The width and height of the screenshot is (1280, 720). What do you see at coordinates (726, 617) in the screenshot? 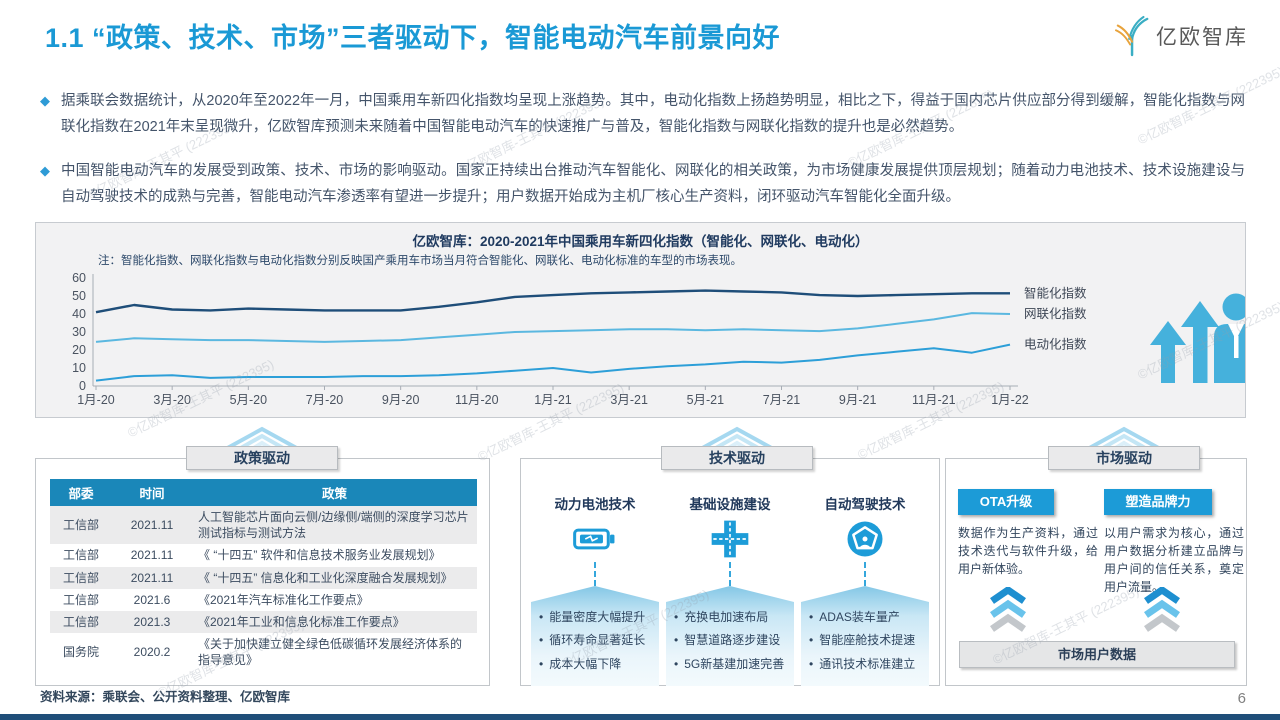
I see `tech-bullet-text: 充换电加速布局` at bounding box center [726, 617].